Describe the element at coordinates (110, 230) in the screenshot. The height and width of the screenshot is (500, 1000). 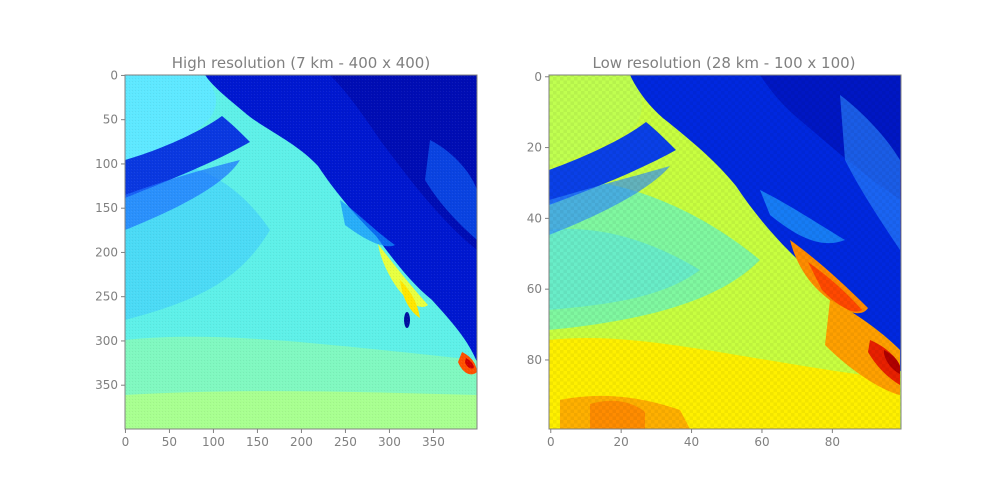
I see `y-axis-high-res: 0 50 100 150 200 250 300 350` at that location.